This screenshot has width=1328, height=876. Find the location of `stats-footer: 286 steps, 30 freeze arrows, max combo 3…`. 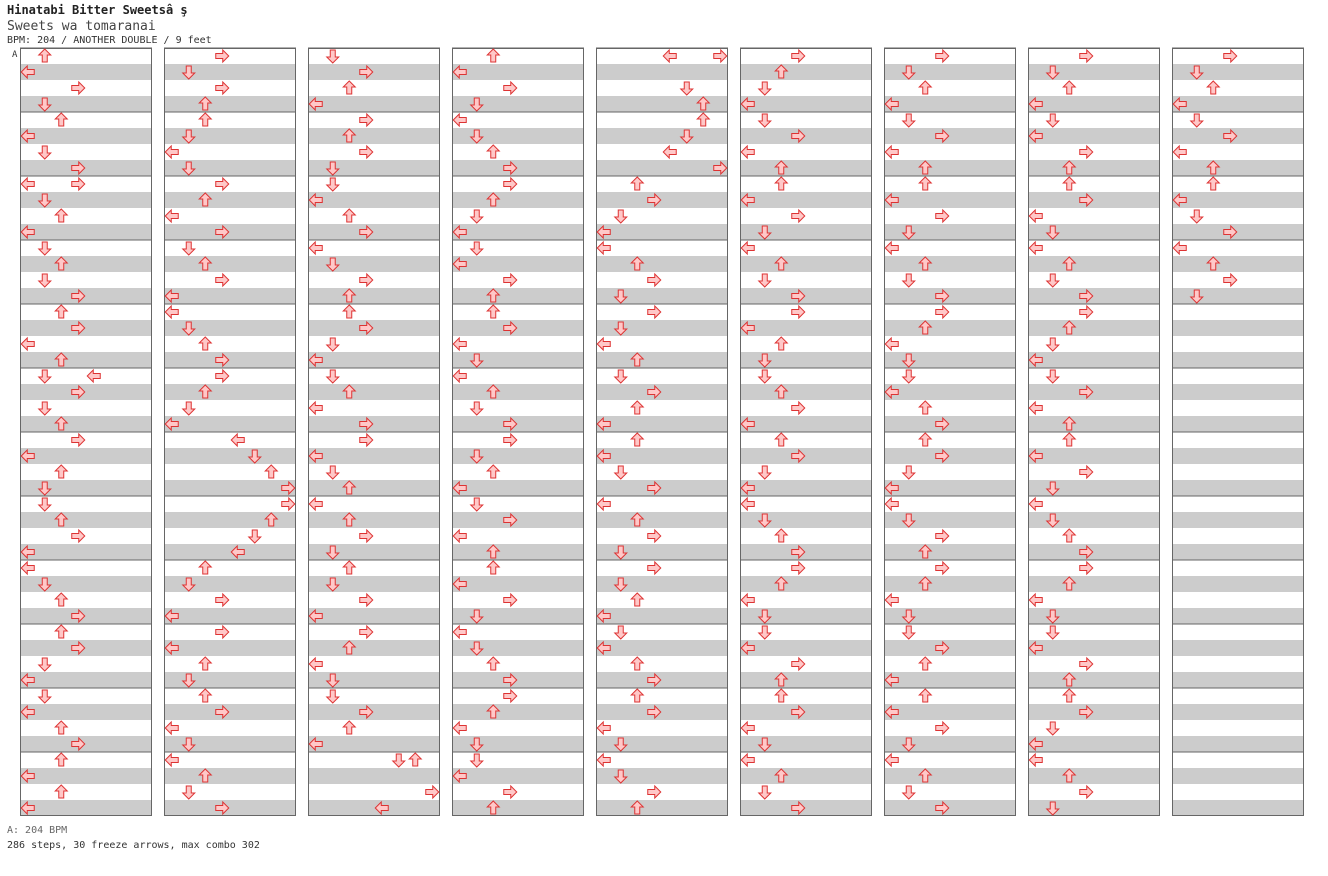

stats-footer: 286 steps, 30 freeze arrows, max combo 3… is located at coordinates (133, 845).